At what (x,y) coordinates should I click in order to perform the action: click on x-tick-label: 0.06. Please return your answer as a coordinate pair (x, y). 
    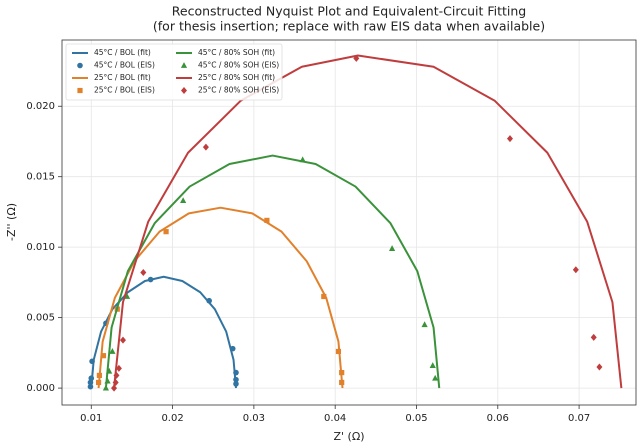
    Looking at the image, I should click on (498, 418).